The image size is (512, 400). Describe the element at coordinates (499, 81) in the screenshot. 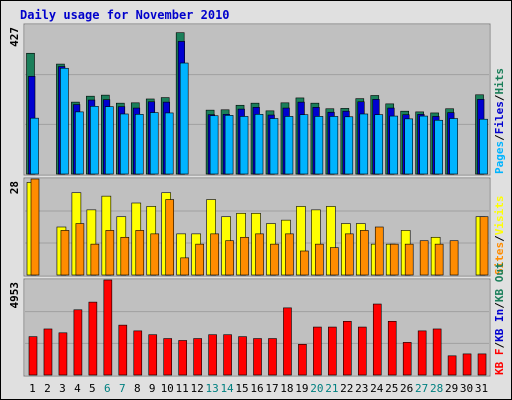

I see `top-legend-entry: Hits` at that location.